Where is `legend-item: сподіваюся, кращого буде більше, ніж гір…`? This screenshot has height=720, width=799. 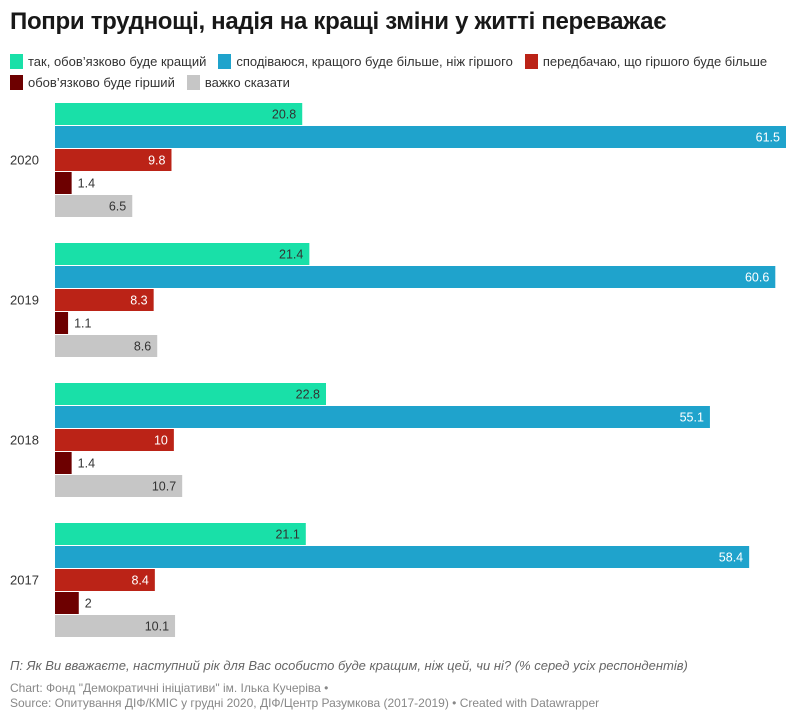
legend-item: сподіваюся, кращого буде більше, ніж гір… is located at coordinates (365, 61).